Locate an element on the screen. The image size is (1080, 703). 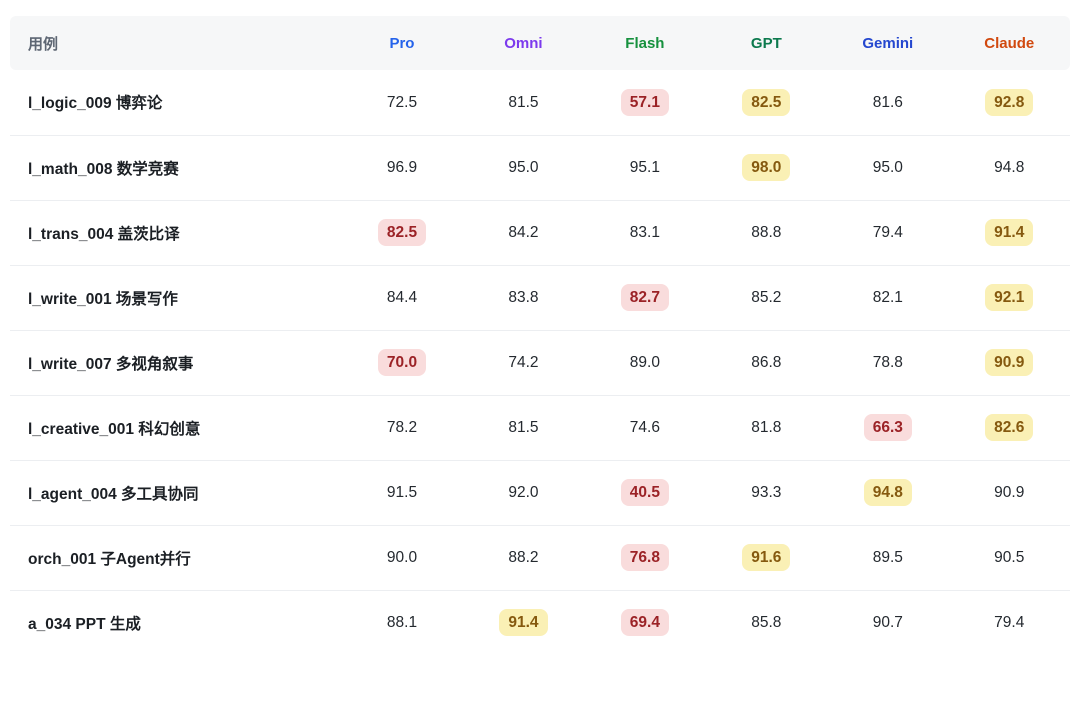
score-value: 81.8 is located at coordinates (766, 427).